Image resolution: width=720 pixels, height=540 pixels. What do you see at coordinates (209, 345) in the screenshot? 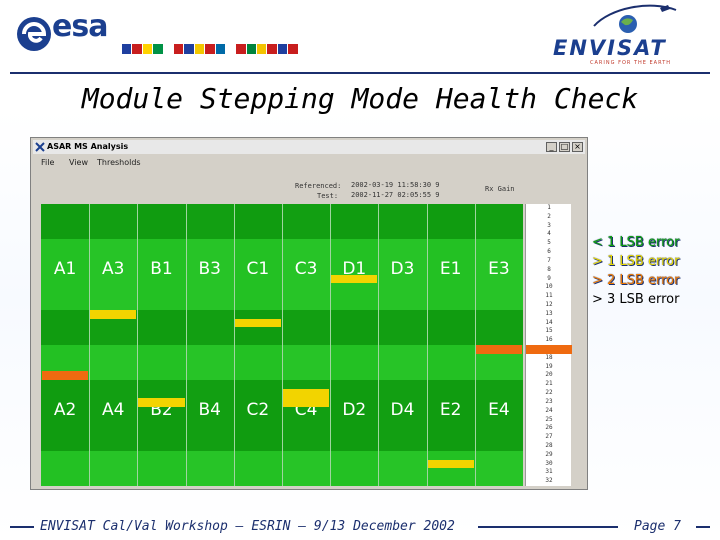
I see `module-column: B3 B4` at bounding box center [209, 345].